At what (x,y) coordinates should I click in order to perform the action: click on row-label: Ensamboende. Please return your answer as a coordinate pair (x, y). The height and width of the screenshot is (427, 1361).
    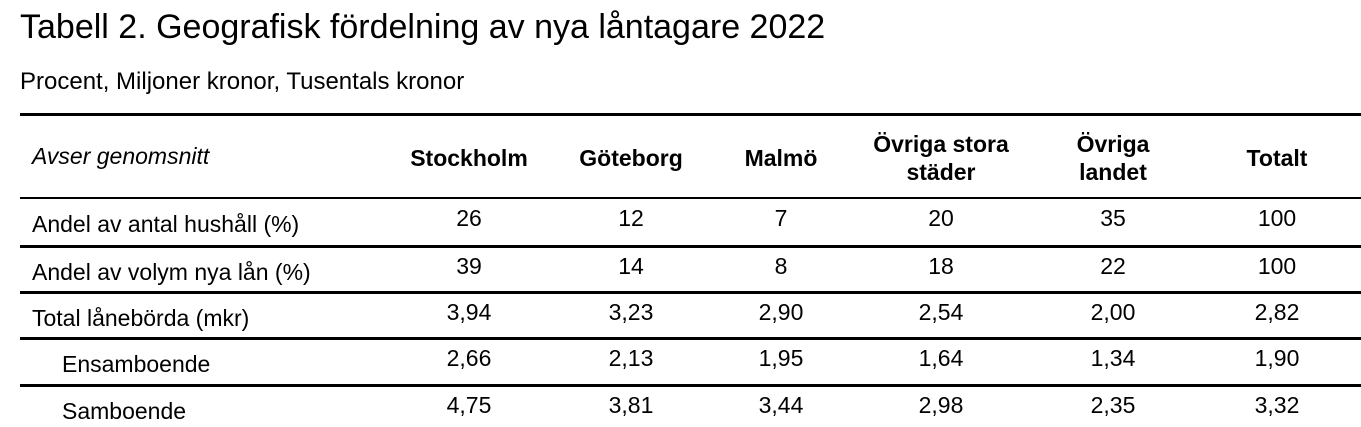
    Looking at the image, I should click on (136, 364).